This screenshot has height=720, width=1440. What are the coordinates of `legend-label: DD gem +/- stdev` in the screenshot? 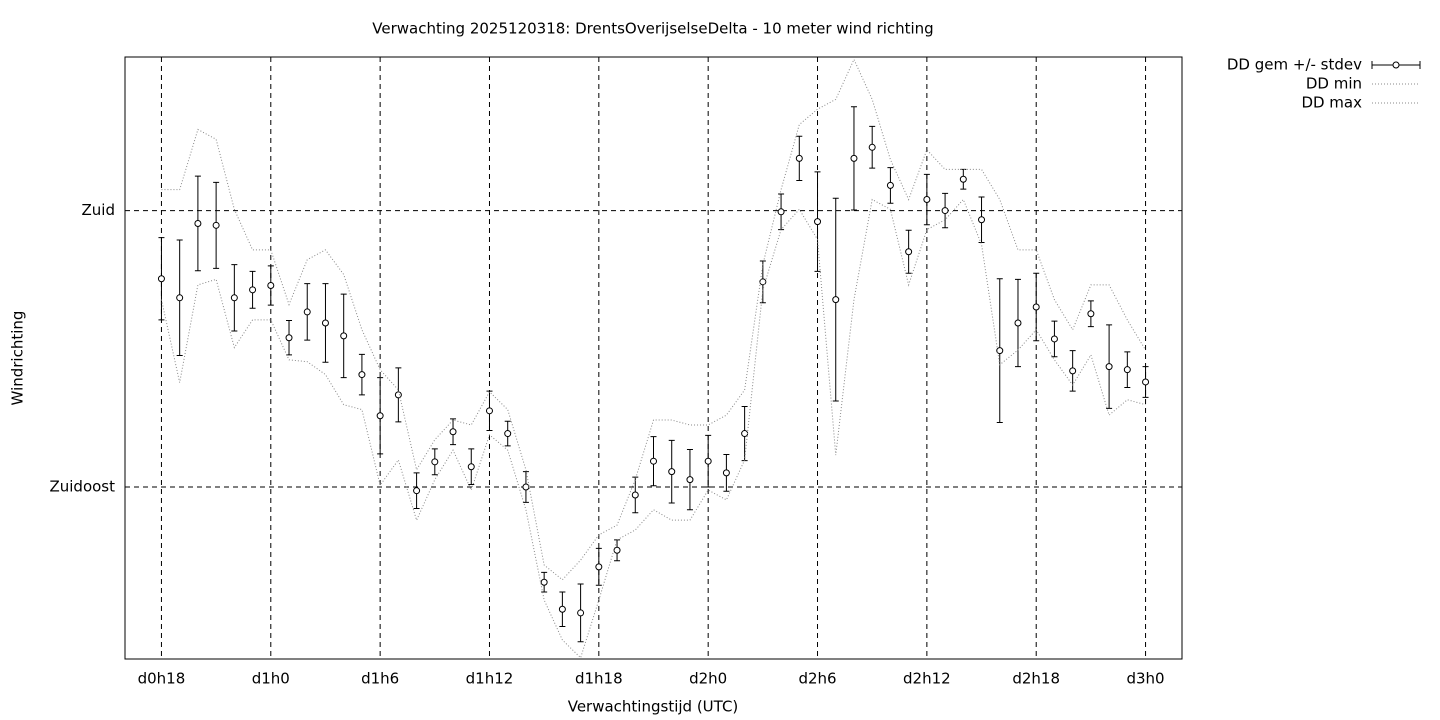 It's located at (1294, 65).